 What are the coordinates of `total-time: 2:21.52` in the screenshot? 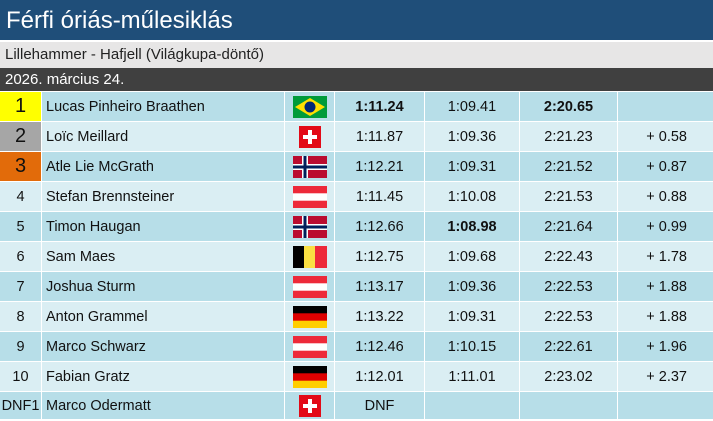 It's located at (569, 167).